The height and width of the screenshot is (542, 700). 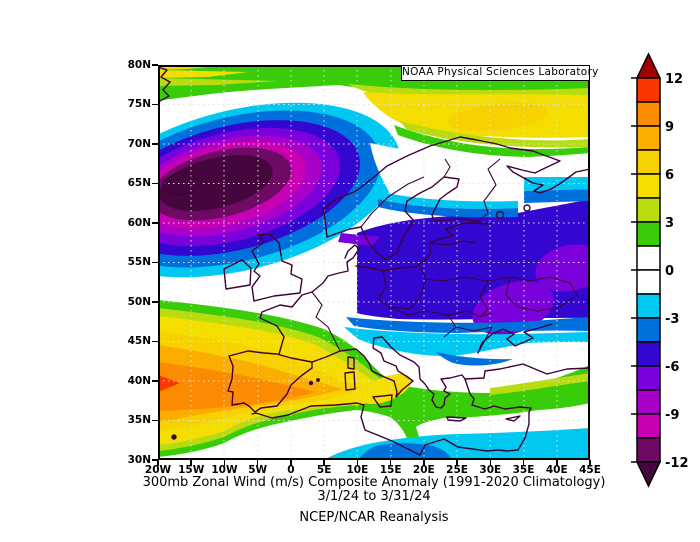 What do you see at coordinates (224, 470) in the screenshot?
I see `lon-tick-label: 10W` at bounding box center [224, 470].